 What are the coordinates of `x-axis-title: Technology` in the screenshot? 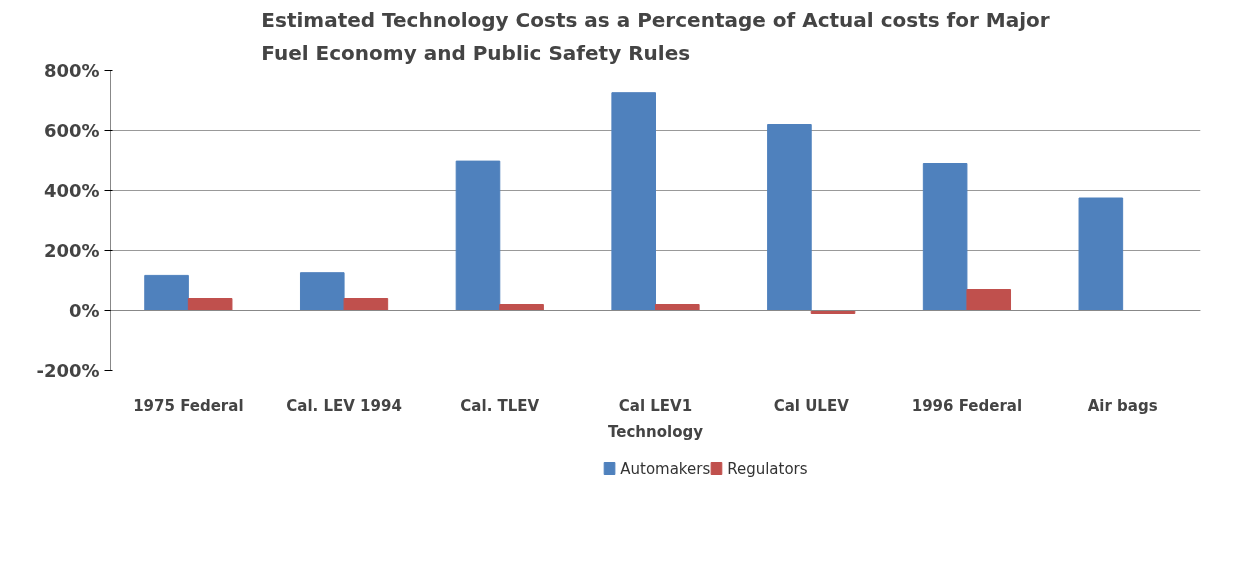 It's located at (656, 431).